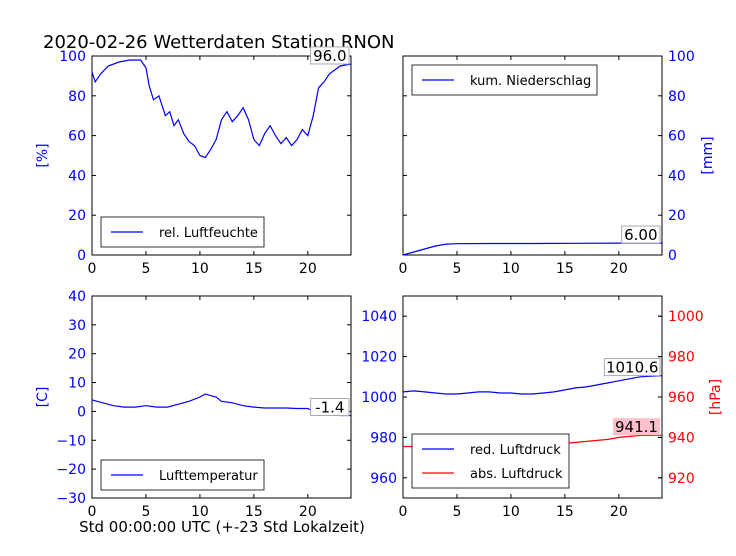 The image size is (736, 556). Describe the element at coordinates (681, 358) in the screenshot. I see `panel4-ytick-right-label: 980` at that location.